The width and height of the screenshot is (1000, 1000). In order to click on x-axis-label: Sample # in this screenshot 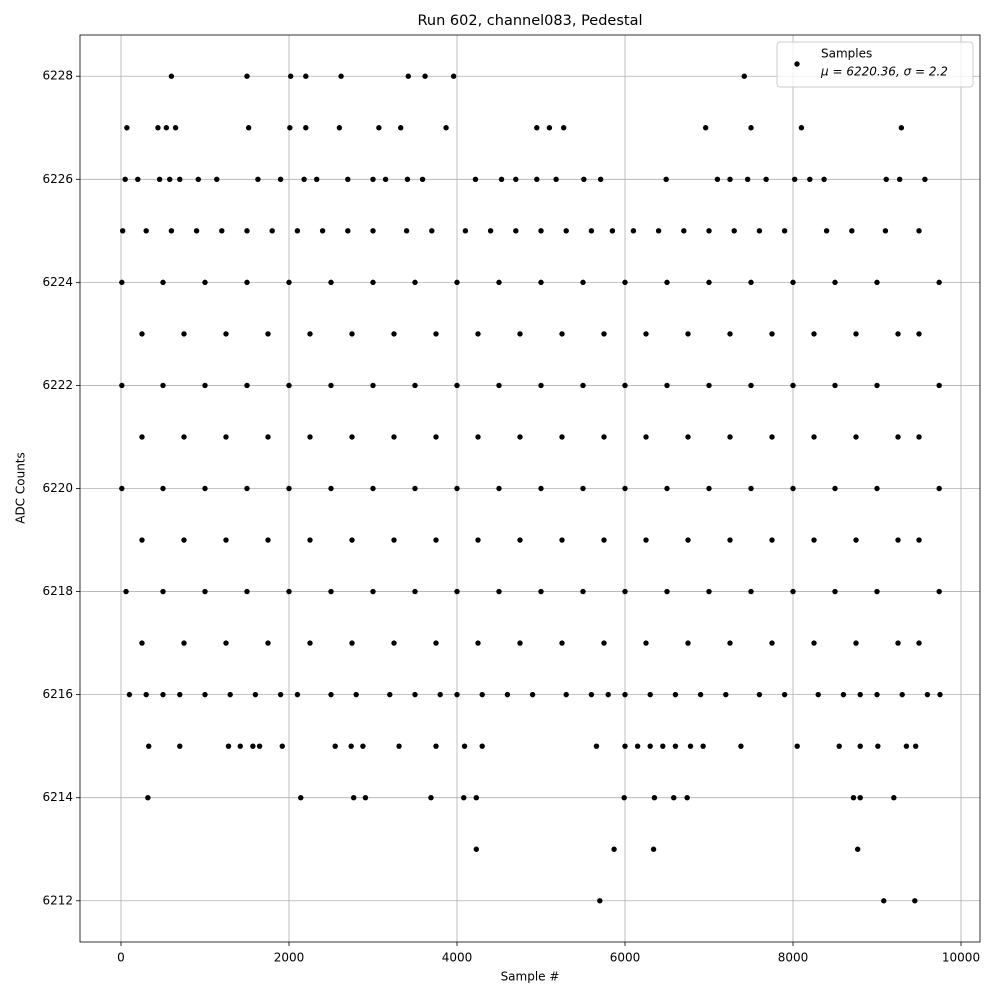, I will do `click(530, 977)`.